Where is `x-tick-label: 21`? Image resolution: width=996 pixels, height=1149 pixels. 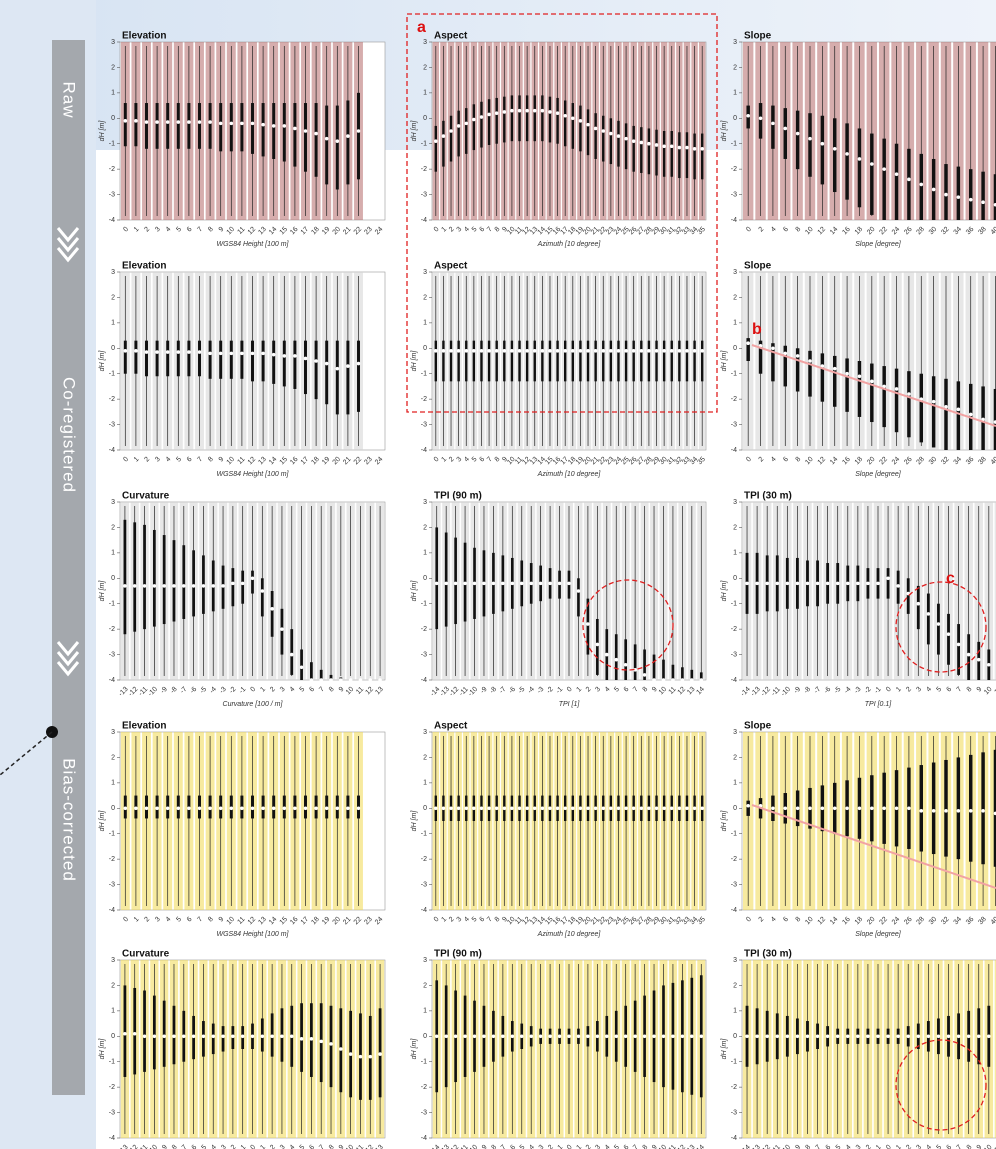 x-tick-label: 21 is located at coordinates (595, 231).